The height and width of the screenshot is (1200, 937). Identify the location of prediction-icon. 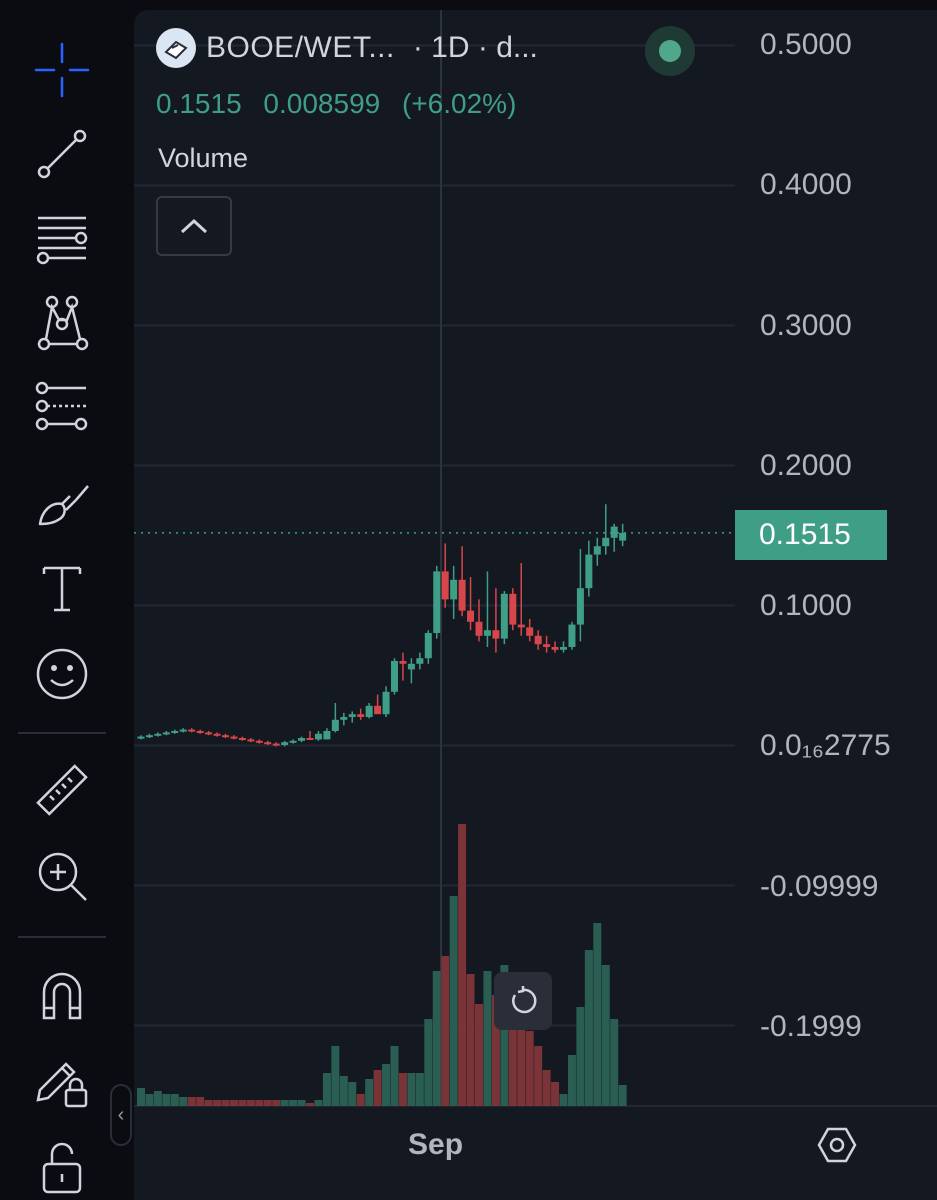
(62, 406).